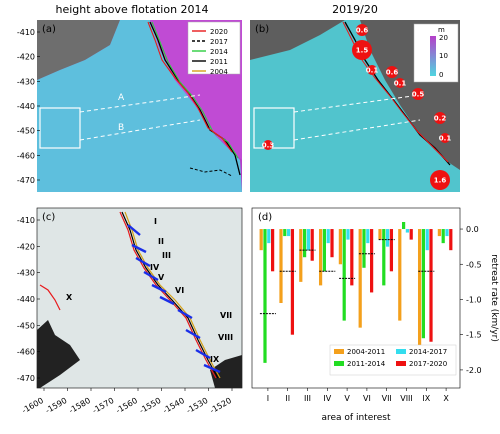  I want to click on colorbar-gradient, so click(433, 56).